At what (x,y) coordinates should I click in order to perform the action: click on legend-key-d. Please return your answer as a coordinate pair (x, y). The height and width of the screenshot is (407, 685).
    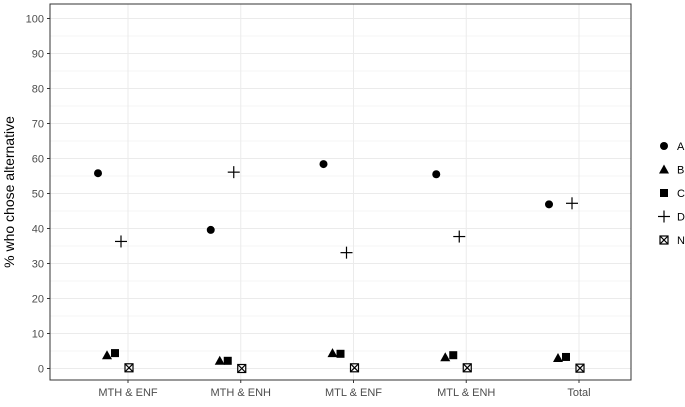
    Looking at the image, I should click on (664, 216).